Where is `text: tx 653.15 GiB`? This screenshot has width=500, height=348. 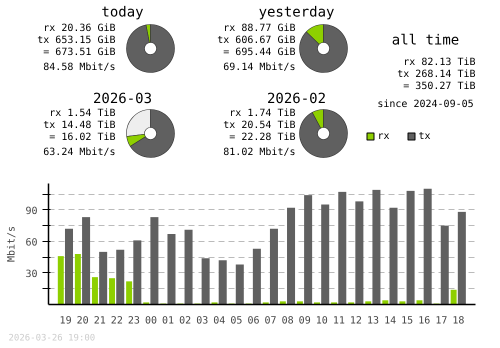 text: tx 653.15 GiB is located at coordinates (76, 40).